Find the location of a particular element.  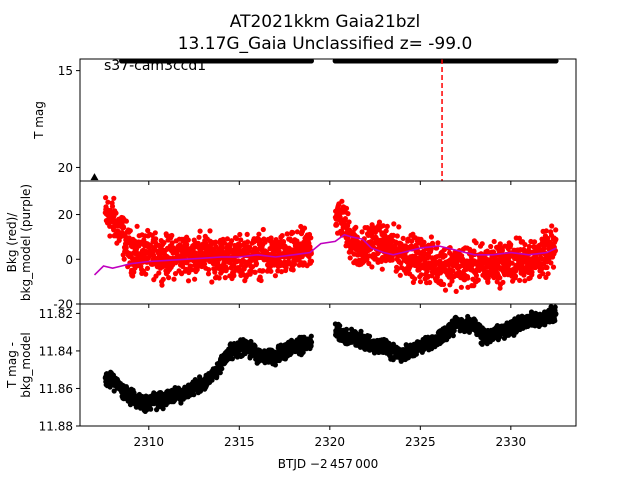

x-tick-labels: 2310 2315 2320 2325 2330 is located at coordinates (330, 442).